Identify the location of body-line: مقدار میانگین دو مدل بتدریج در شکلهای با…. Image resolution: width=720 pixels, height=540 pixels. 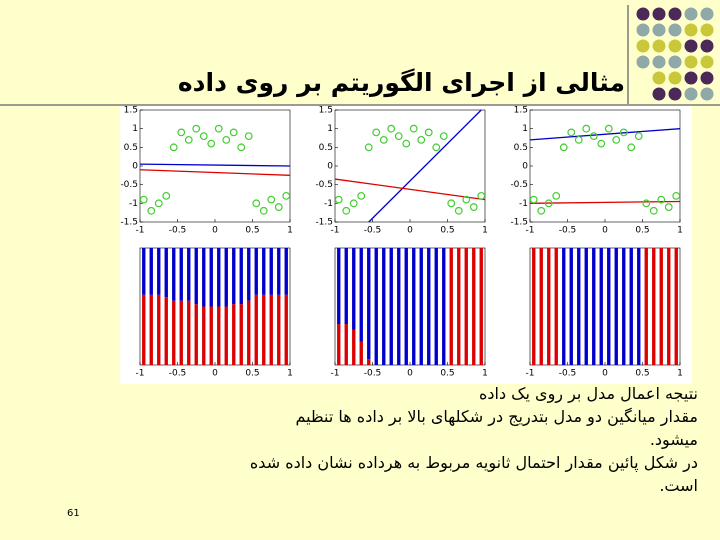
(496, 416).